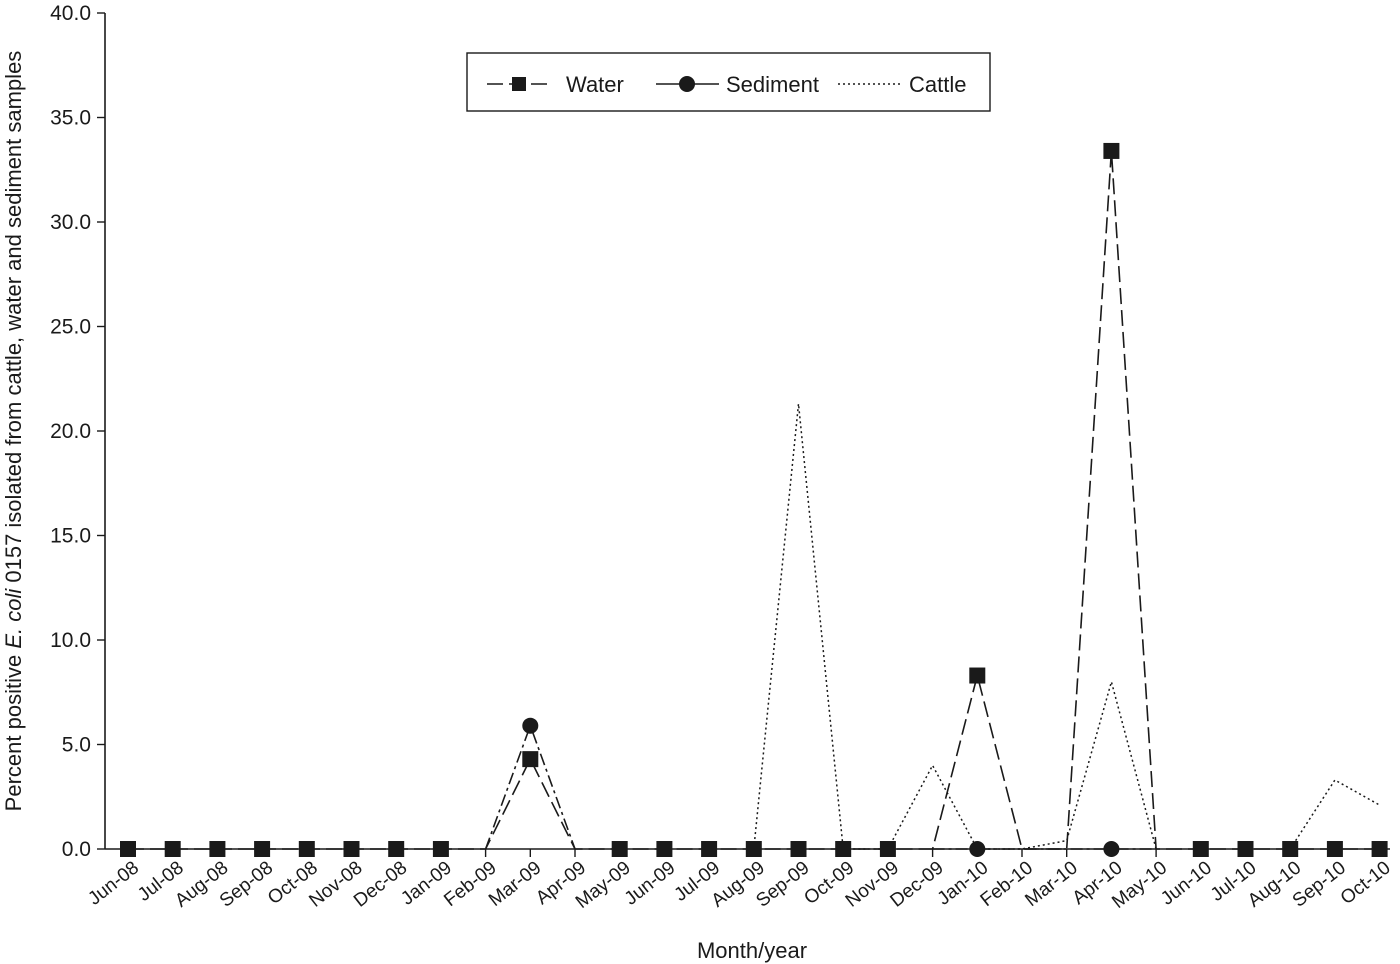 Image resolution: width=1400 pixels, height=964 pixels. What do you see at coordinates (70, 536) in the screenshot?
I see `y-tick-label: 15.0` at bounding box center [70, 536].